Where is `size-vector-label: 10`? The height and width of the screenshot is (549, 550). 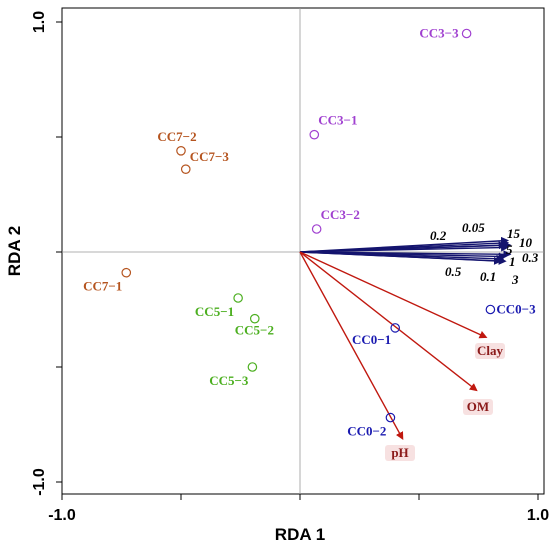
size-vector-label: 10 is located at coordinates (526, 242).